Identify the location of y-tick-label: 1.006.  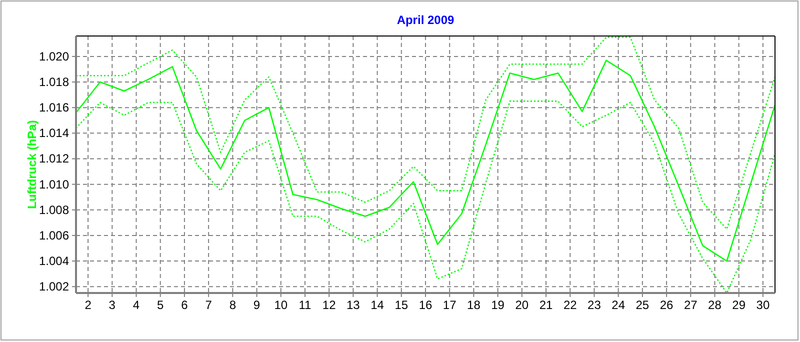
(54, 235).